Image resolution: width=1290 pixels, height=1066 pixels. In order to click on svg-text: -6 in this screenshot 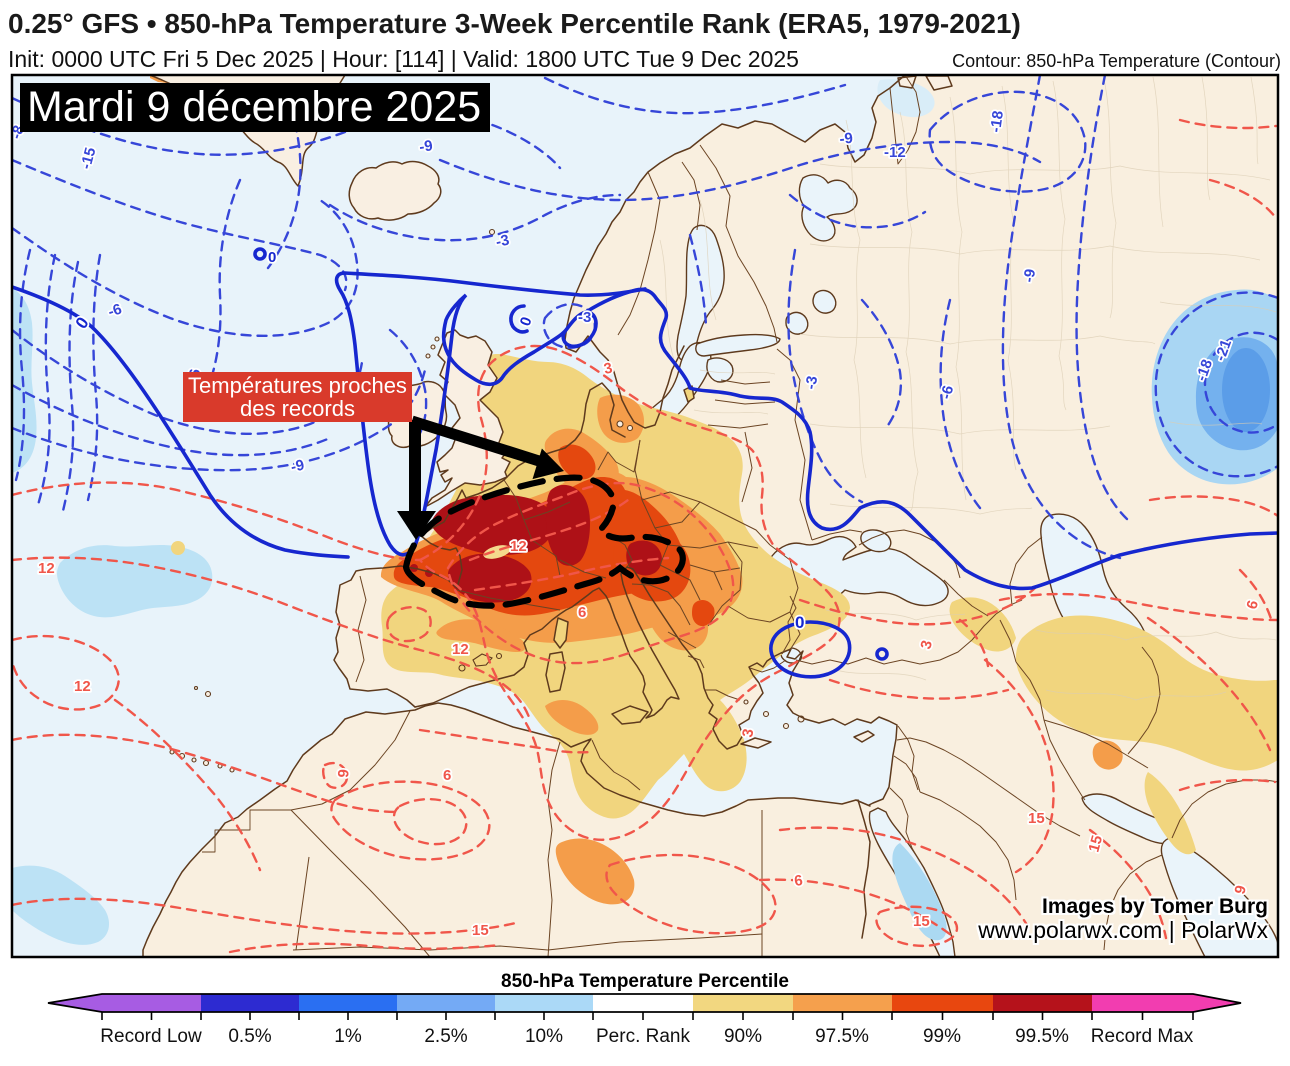, I will do `click(947, 392)`.